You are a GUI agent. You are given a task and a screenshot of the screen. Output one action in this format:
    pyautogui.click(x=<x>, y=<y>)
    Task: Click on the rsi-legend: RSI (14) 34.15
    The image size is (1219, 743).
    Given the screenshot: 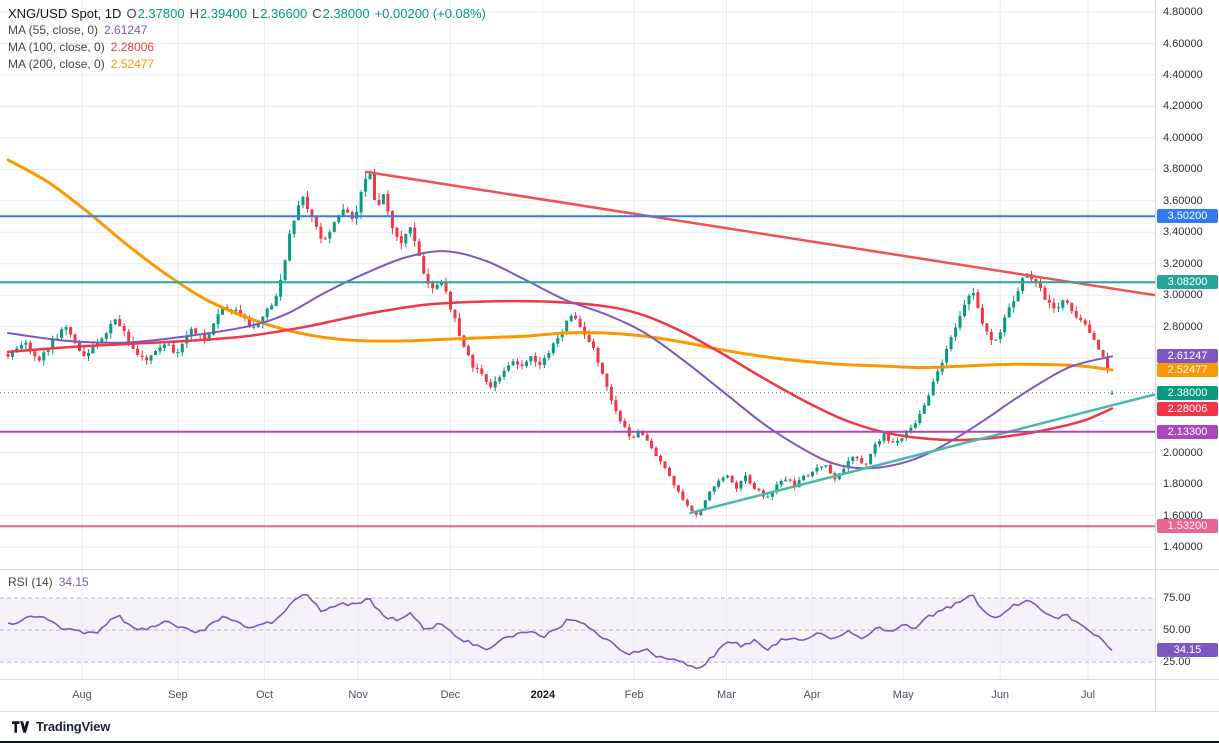 What is the action you would take?
    pyautogui.click(x=48, y=582)
    